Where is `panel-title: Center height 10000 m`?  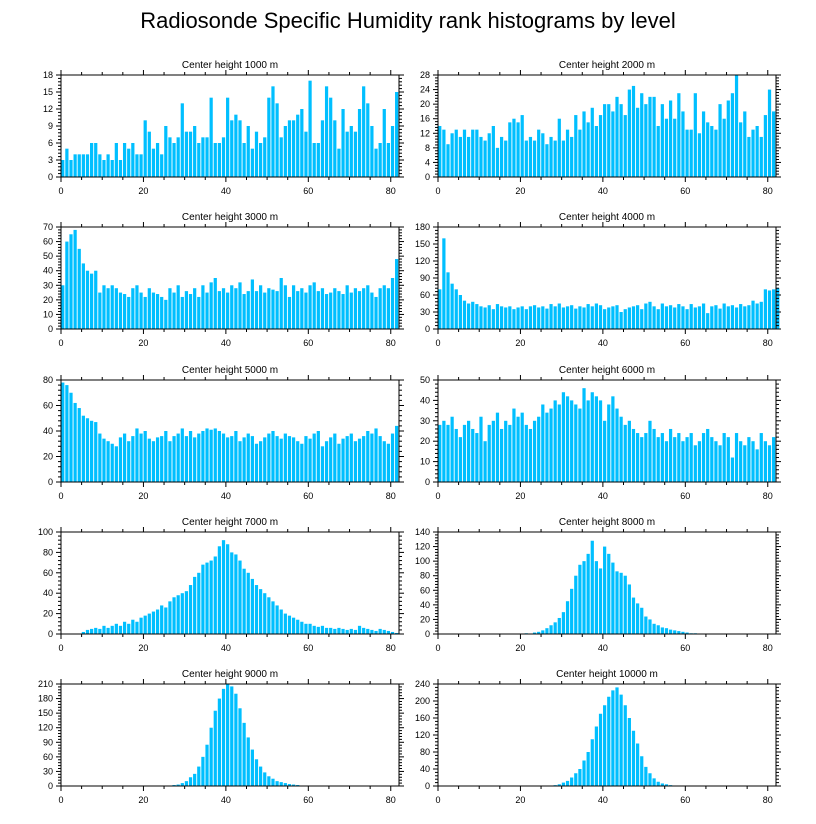
panel-title: Center height 10000 m is located at coordinates (607, 674).